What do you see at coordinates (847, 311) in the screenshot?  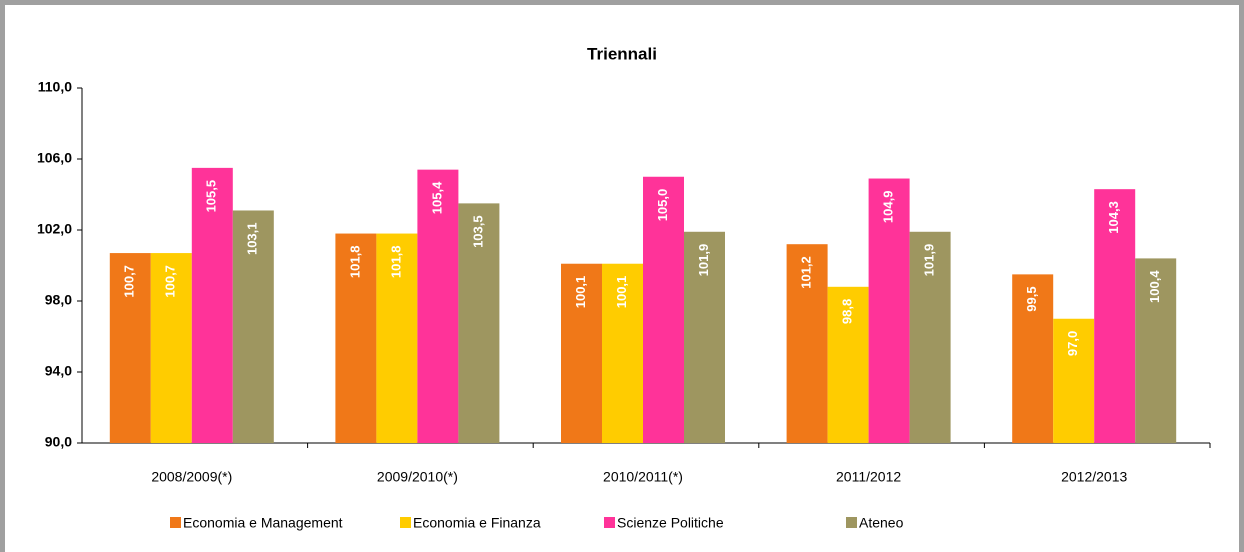 I see `value-label: 98,8` at bounding box center [847, 311].